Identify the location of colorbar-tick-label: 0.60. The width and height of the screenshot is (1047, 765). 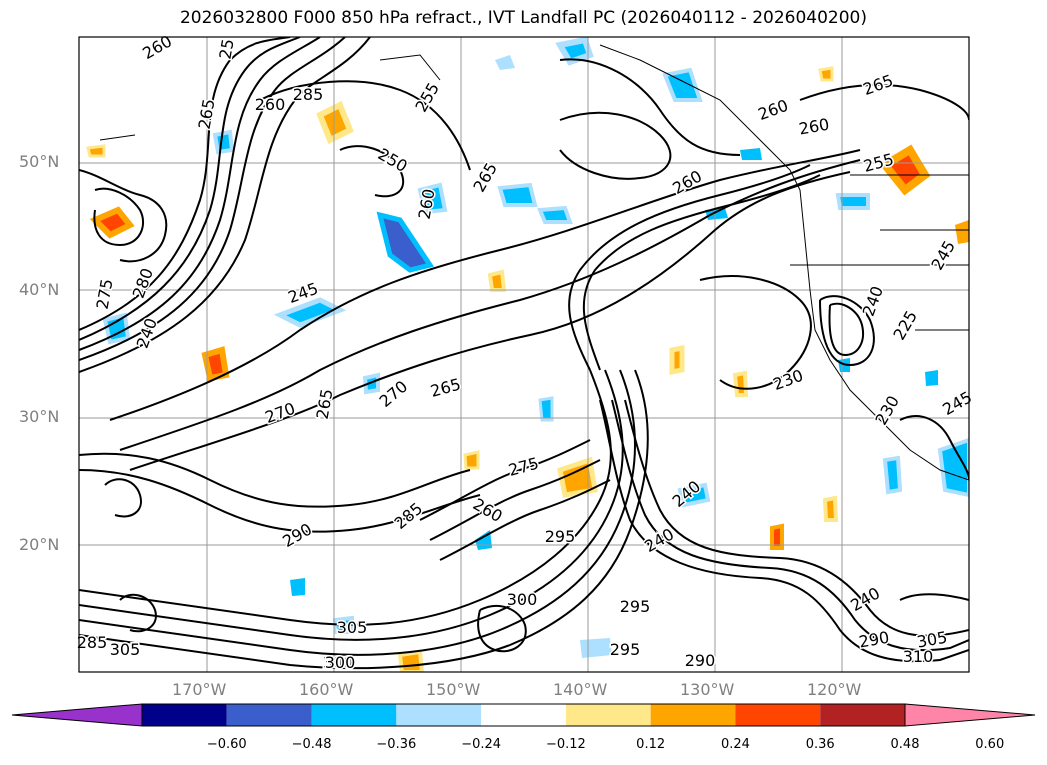
(990, 744).